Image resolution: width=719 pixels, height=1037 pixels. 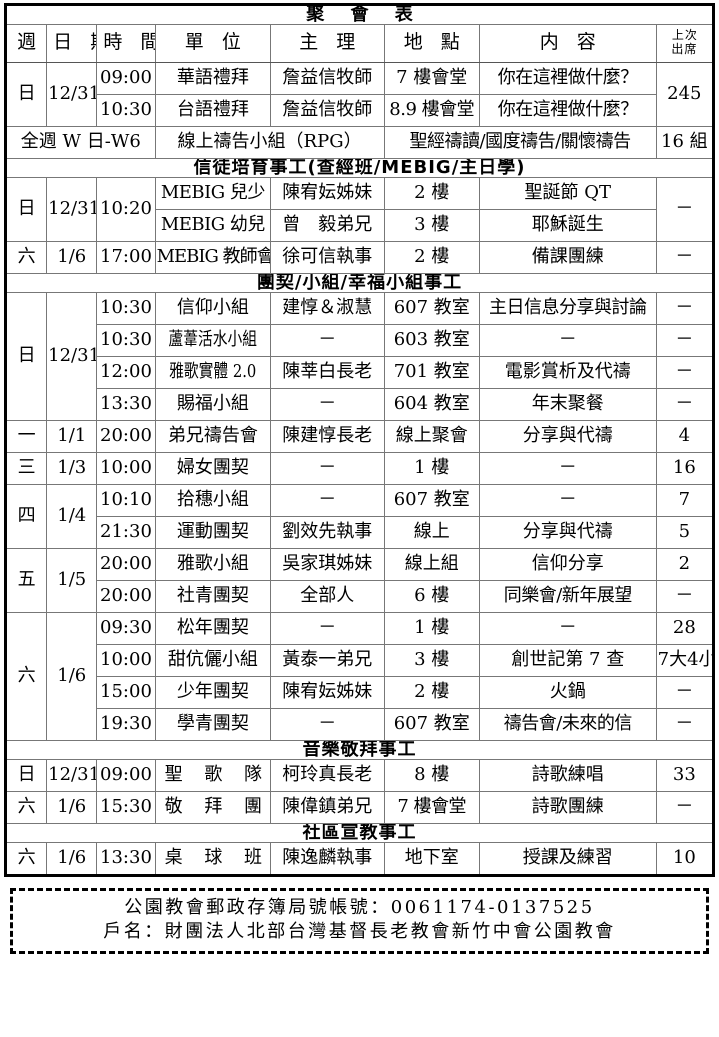 I want to click on bank-account-line2: 戶名：財團法人北部台灣基督長老教會新竹中會公園教會, so click(x=359, y=931).